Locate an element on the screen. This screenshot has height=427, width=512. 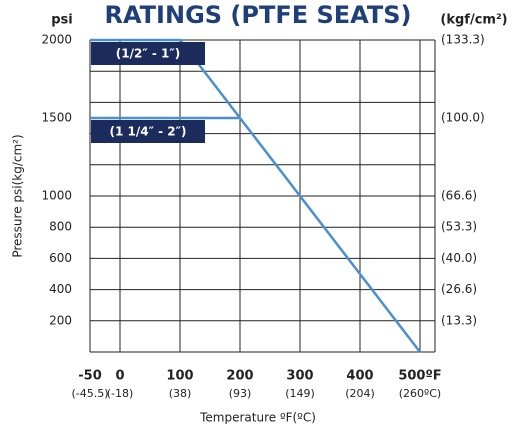
y2-tick-label: (40.0) is located at coordinates (459, 258).